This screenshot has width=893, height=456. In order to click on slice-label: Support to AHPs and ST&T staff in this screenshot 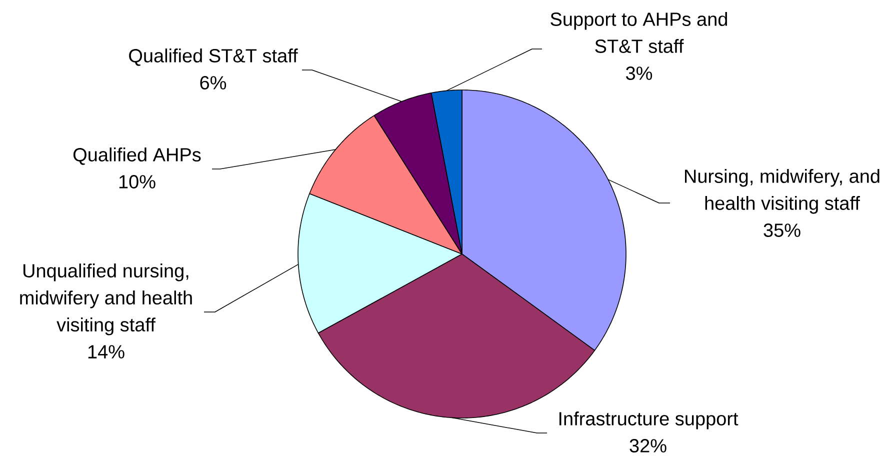, I will do `click(638, 32)`.